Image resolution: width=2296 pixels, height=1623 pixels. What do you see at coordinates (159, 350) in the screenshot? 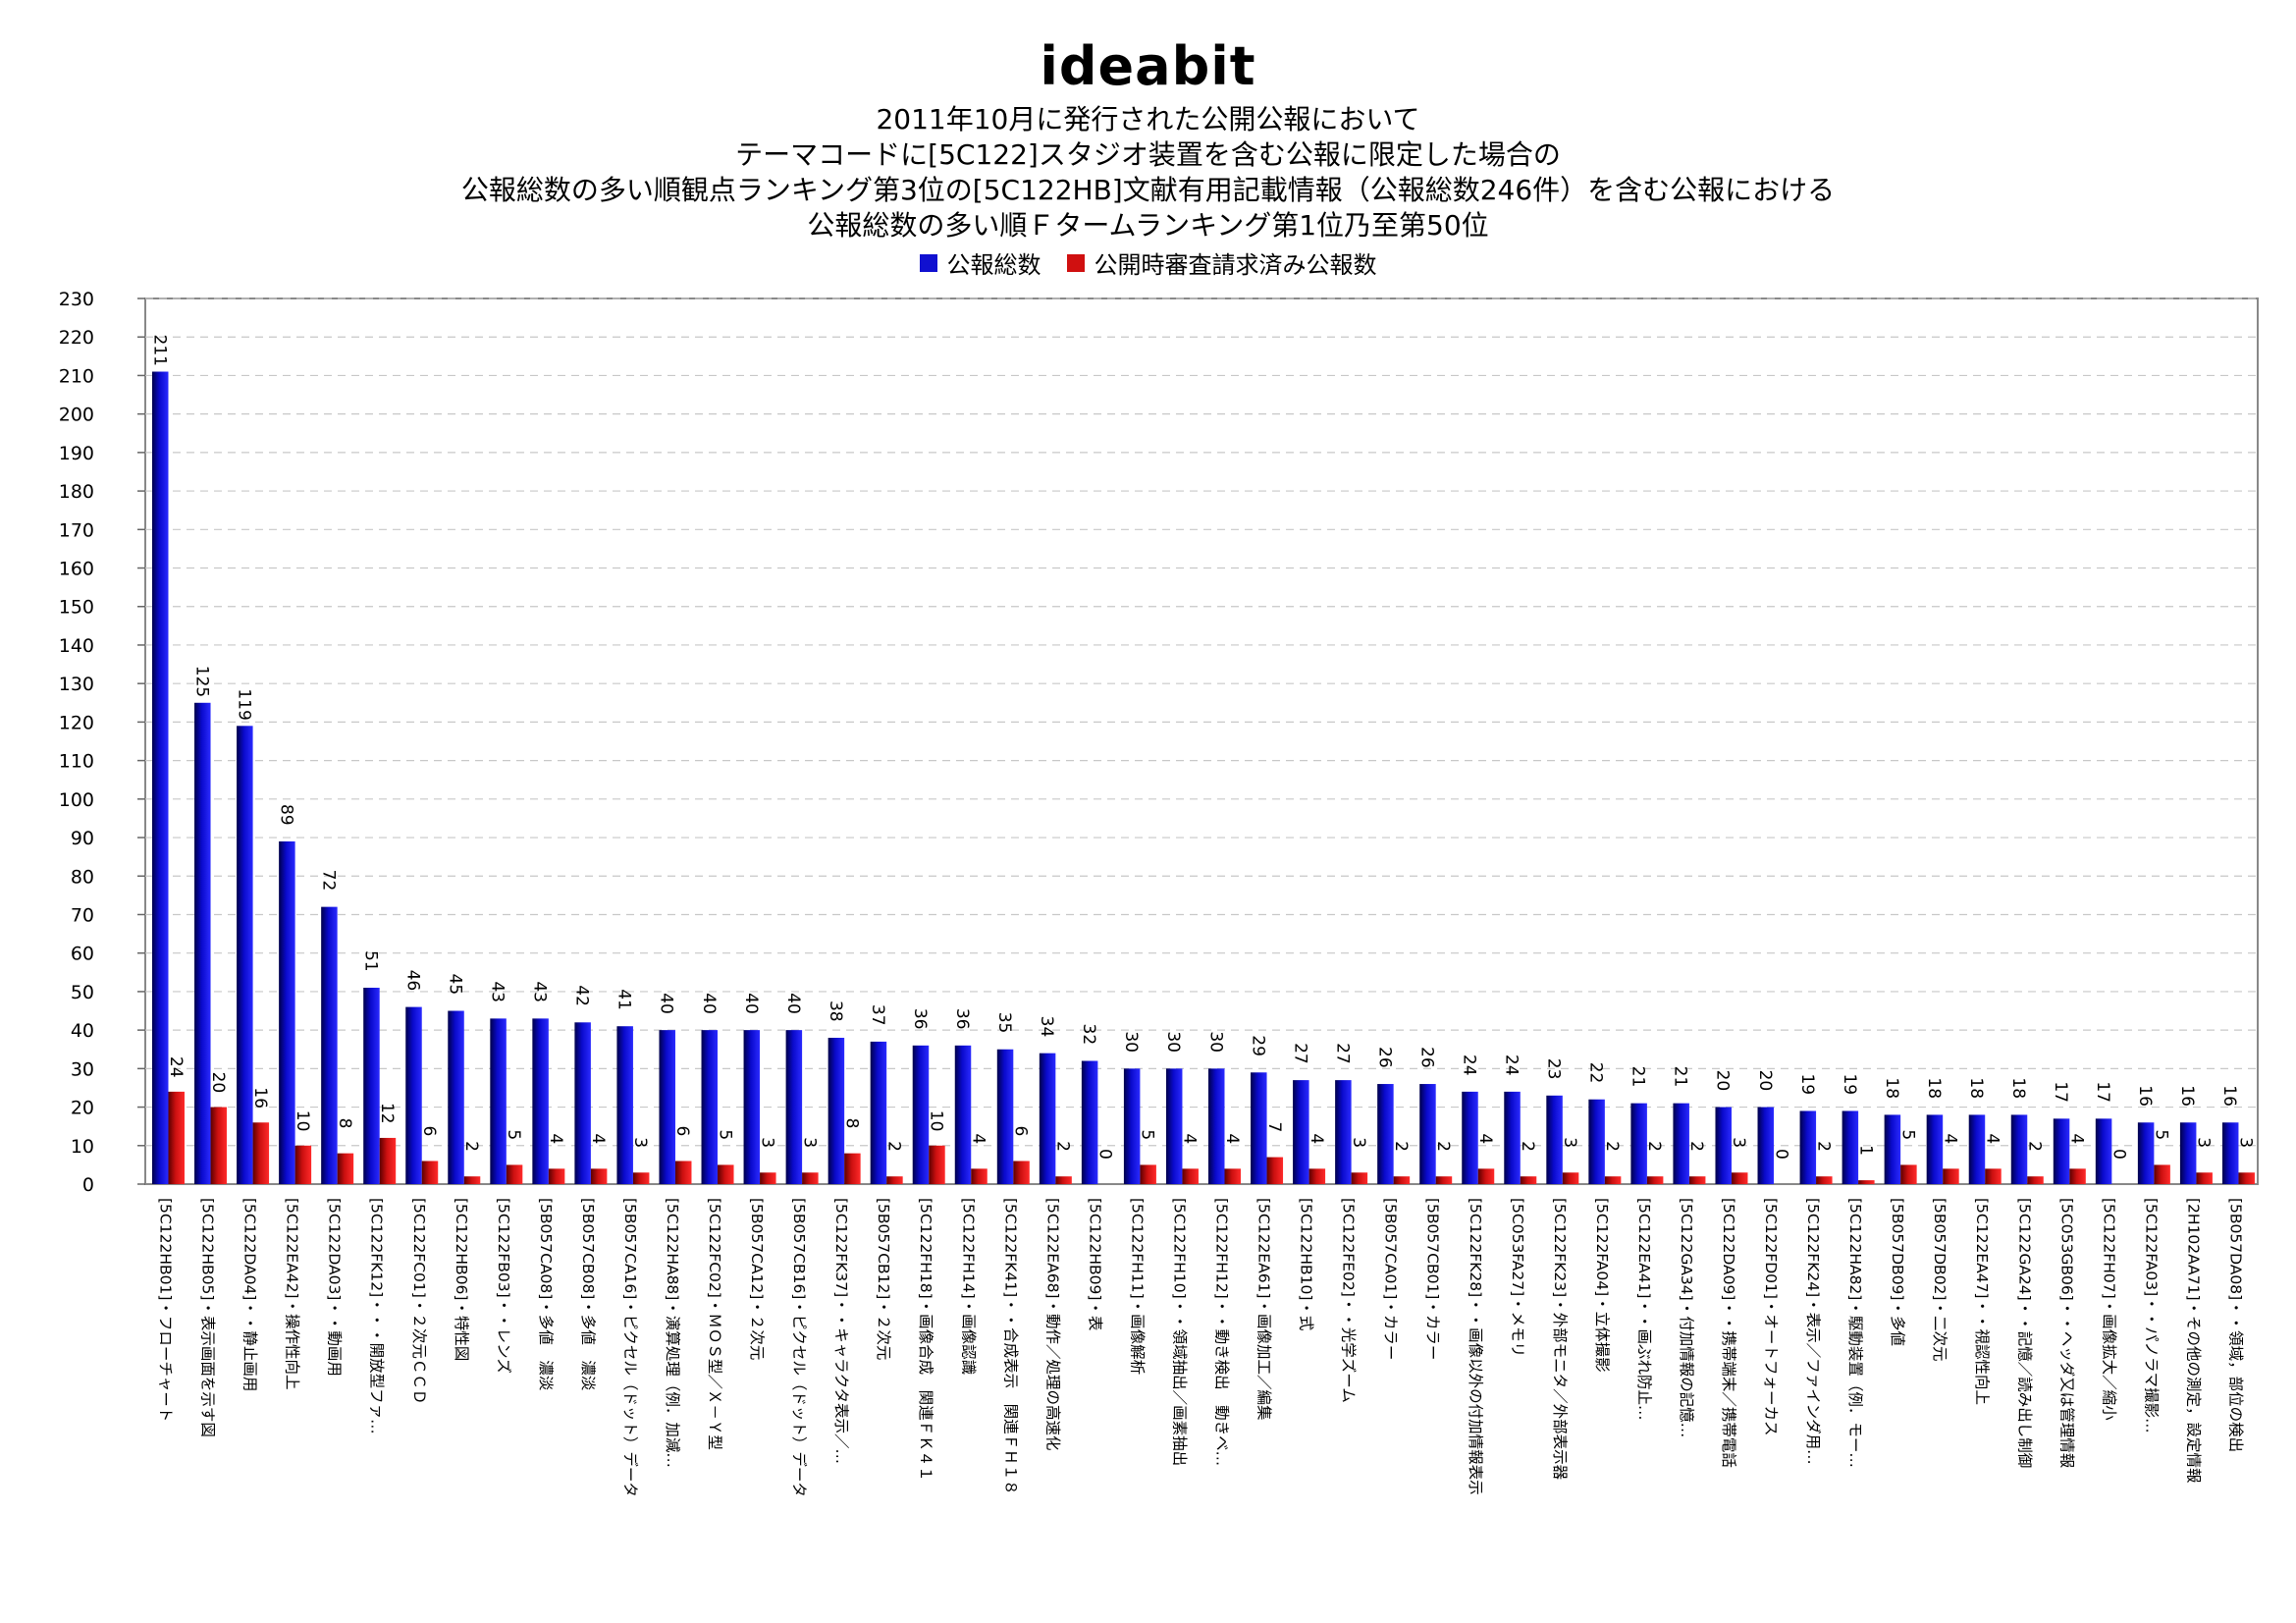
I see `value-label-total: 211` at bounding box center [159, 350].